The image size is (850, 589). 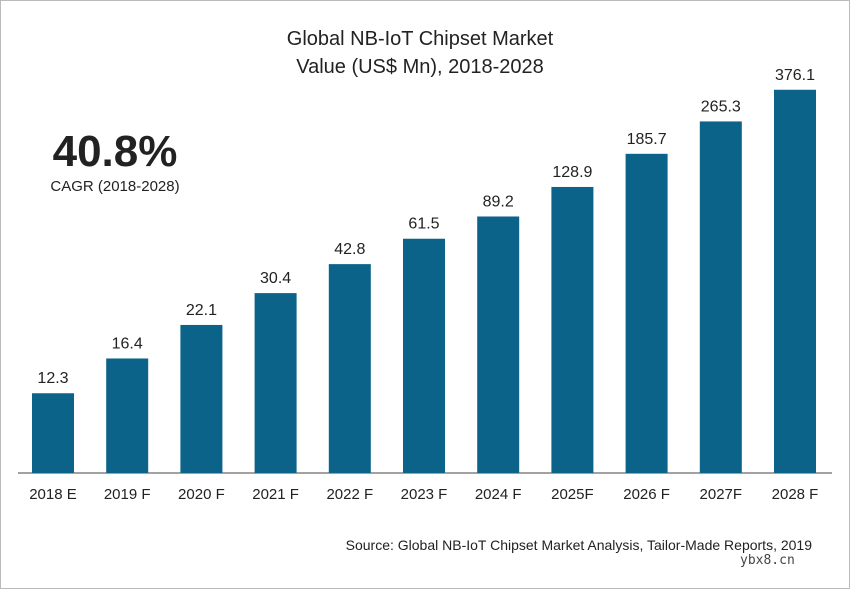 What do you see at coordinates (795, 494) in the screenshot?
I see `x-tick-label: 2028 F` at bounding box center [795, 494].